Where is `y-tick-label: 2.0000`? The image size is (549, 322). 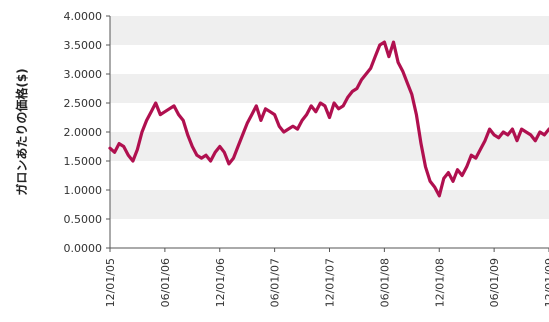 y-tick-label: 2.0000 is located at coordinates (83, 132).